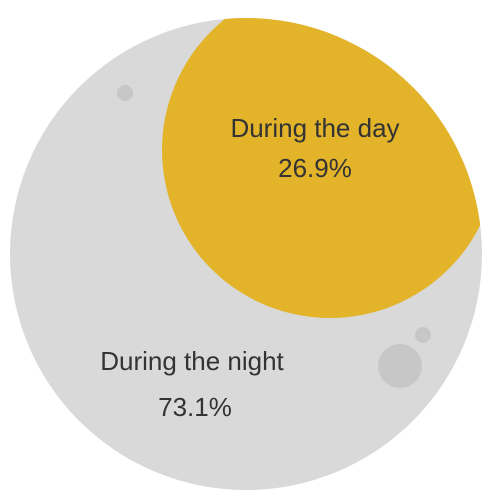  Describe the element at coordinates (423, 335) in the screenshot. I see `crater-tiny-right` at that location.